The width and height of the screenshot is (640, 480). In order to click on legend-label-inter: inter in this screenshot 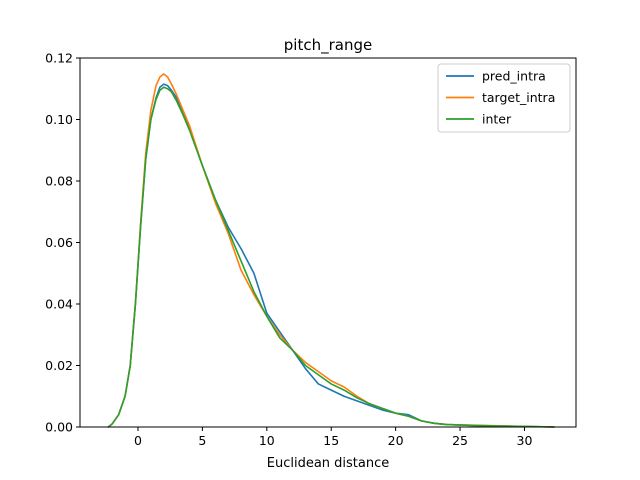, I will do `click(497, 119)`.